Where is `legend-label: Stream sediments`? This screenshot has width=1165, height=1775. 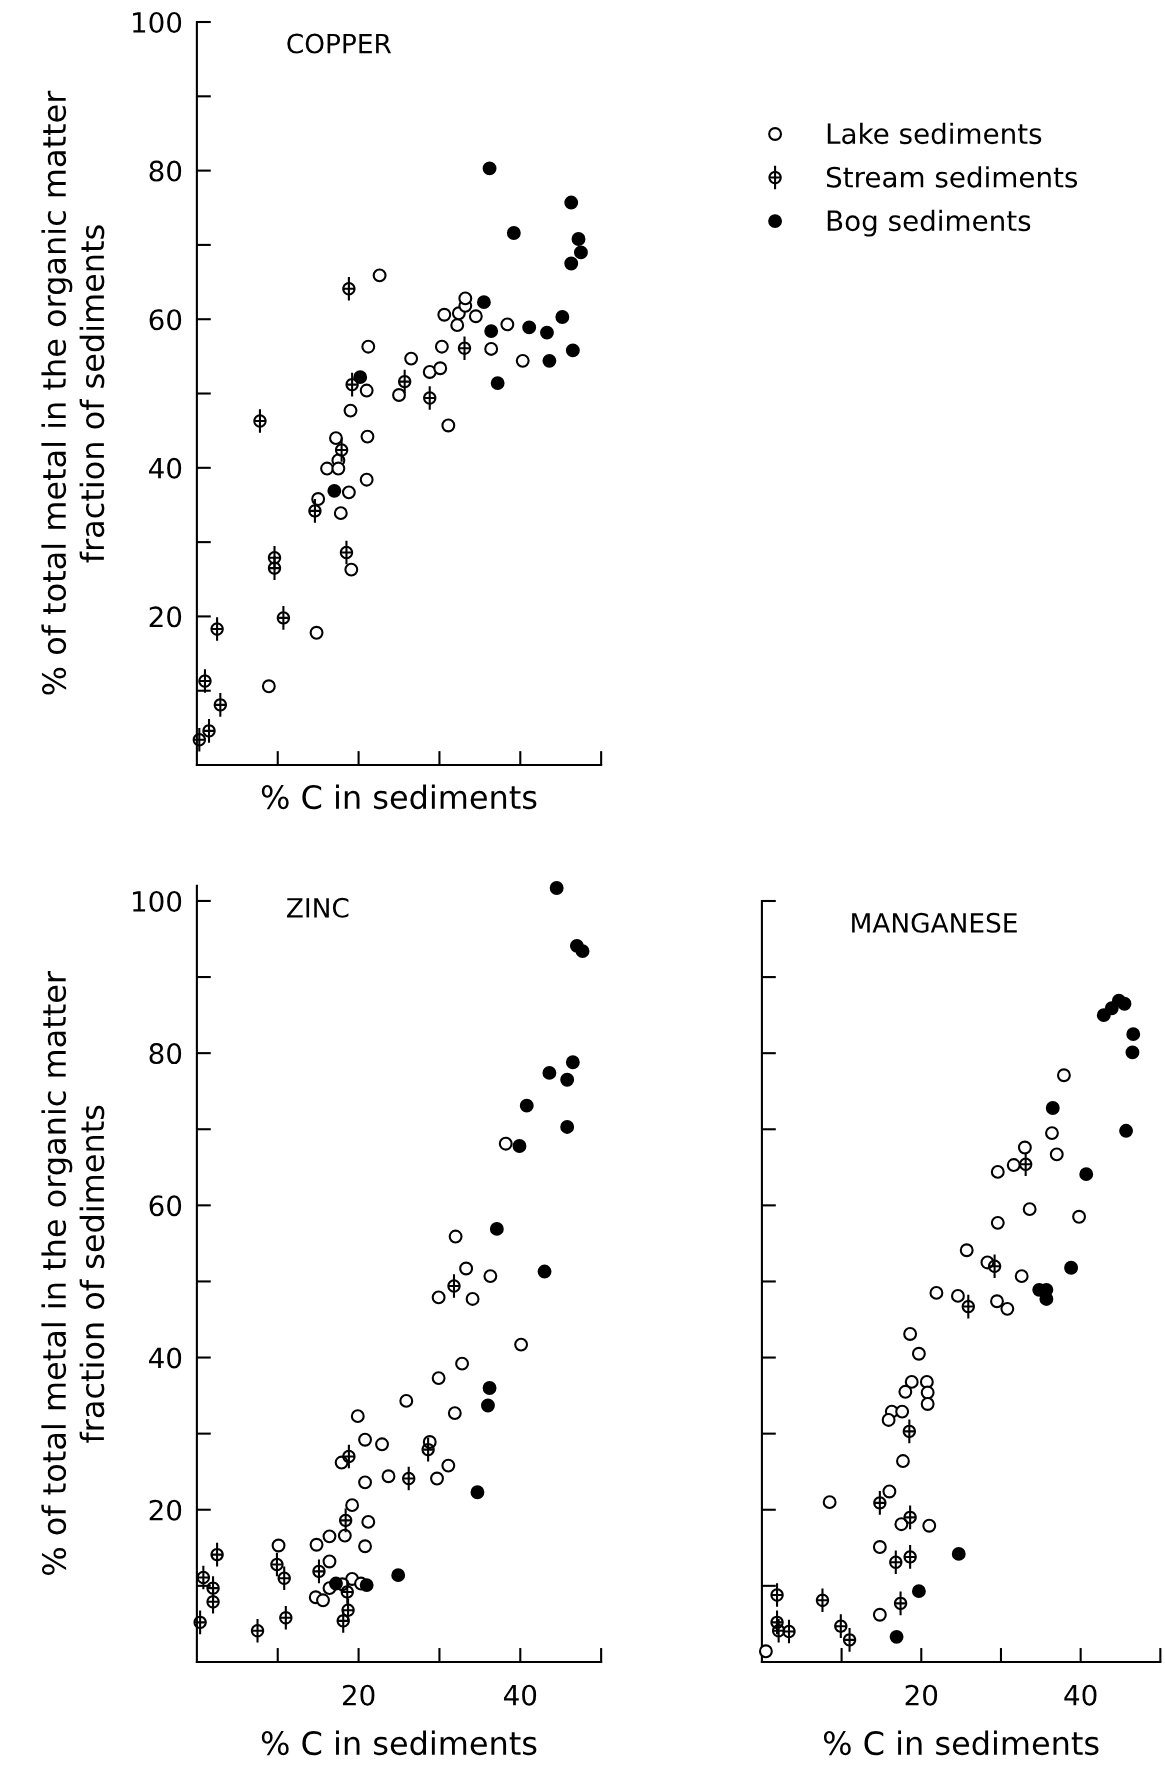
legend-label: Stream sediments is located at coordinates (952, 177).